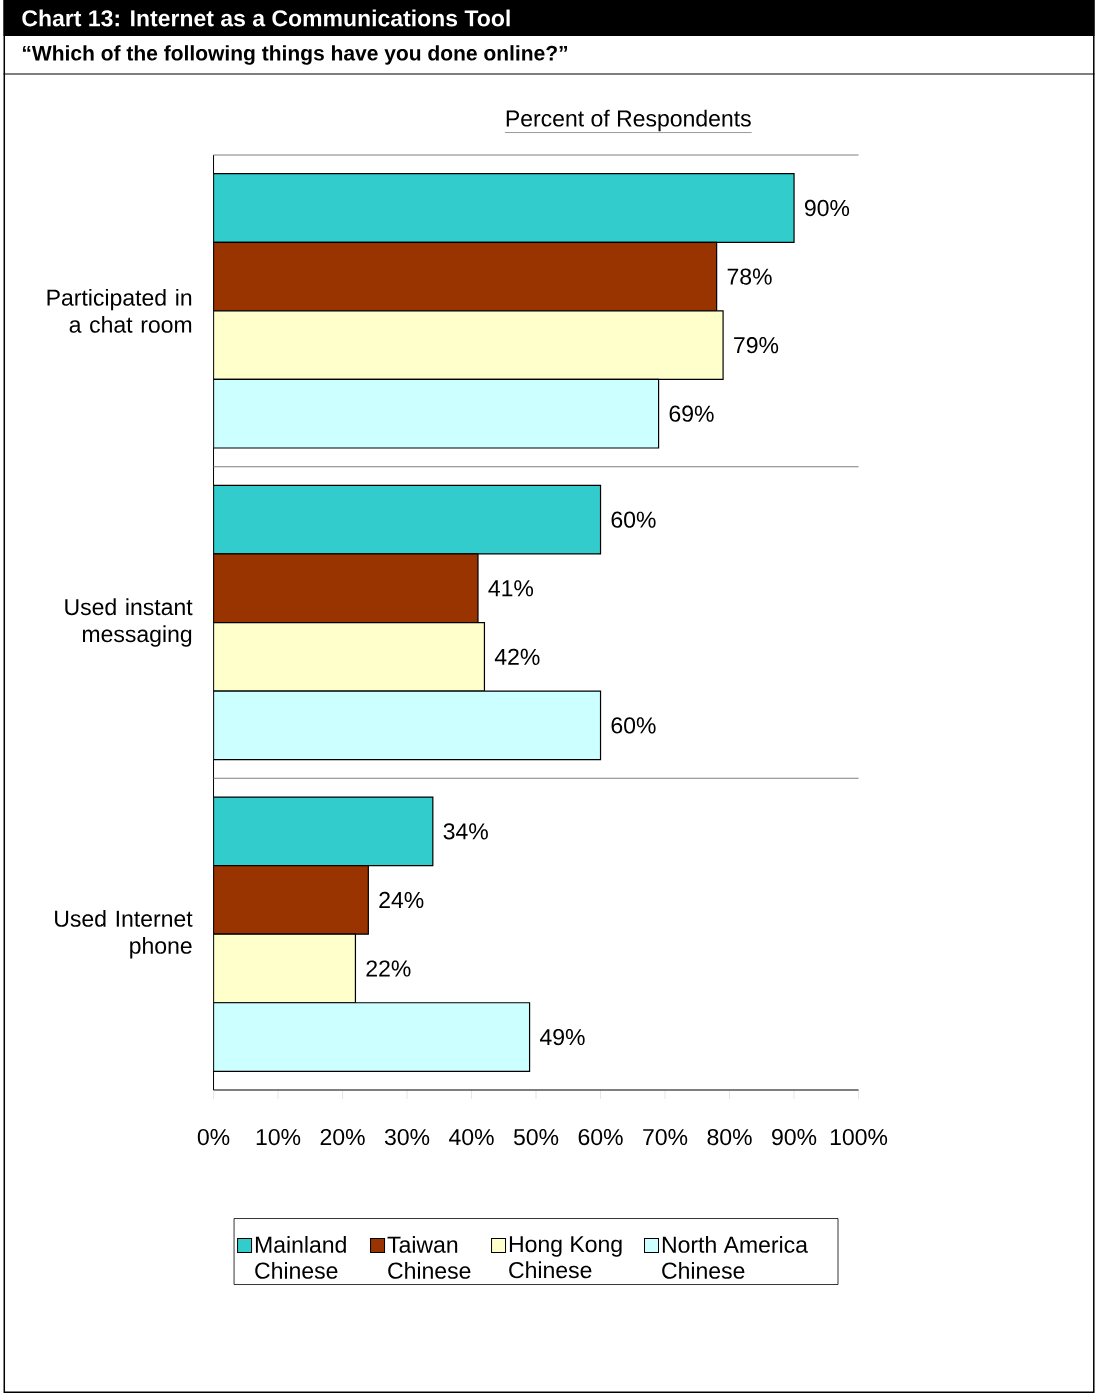 The image size is (1095, 1393). Describe the element at coordinates (565, 1257) in the screenshot. I see `legend-label: Hong Kong Chinese` at that location.